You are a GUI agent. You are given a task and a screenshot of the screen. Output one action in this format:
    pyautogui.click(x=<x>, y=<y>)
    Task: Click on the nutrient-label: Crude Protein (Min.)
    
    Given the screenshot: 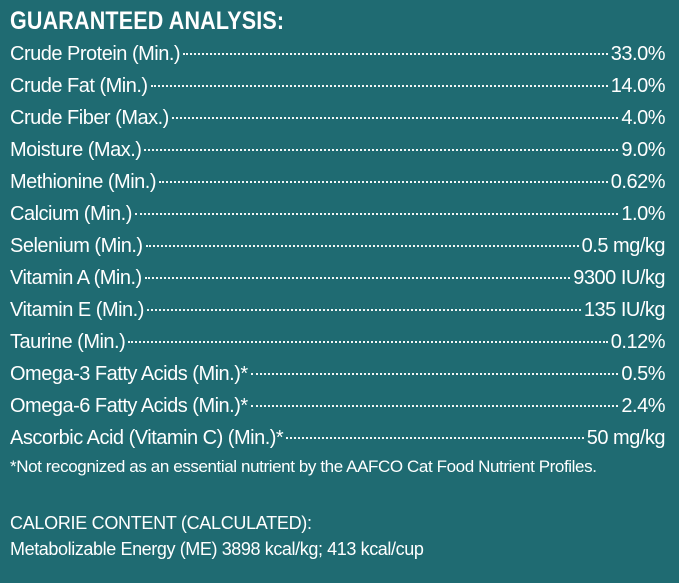 What is the action you would take?
    pyautogui.click(x=95, y=54)
    